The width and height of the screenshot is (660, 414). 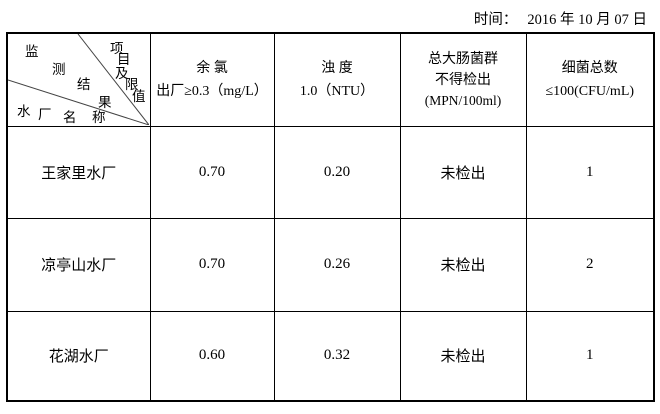 I want to click on column-title: 细菌总数, so click(x=589, y=68).